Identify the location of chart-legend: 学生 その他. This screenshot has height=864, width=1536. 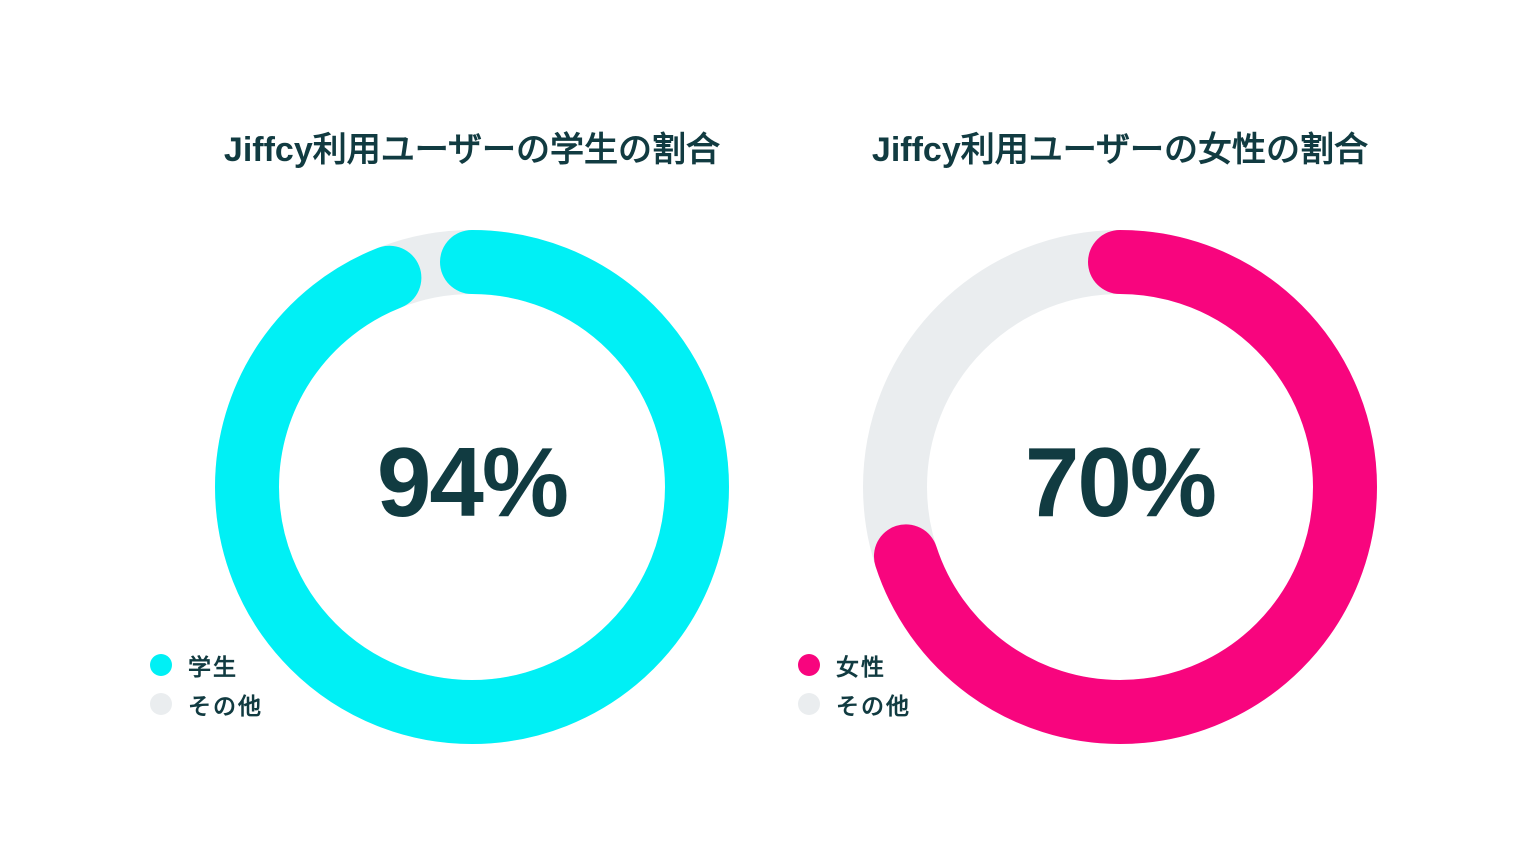
(206, 691).